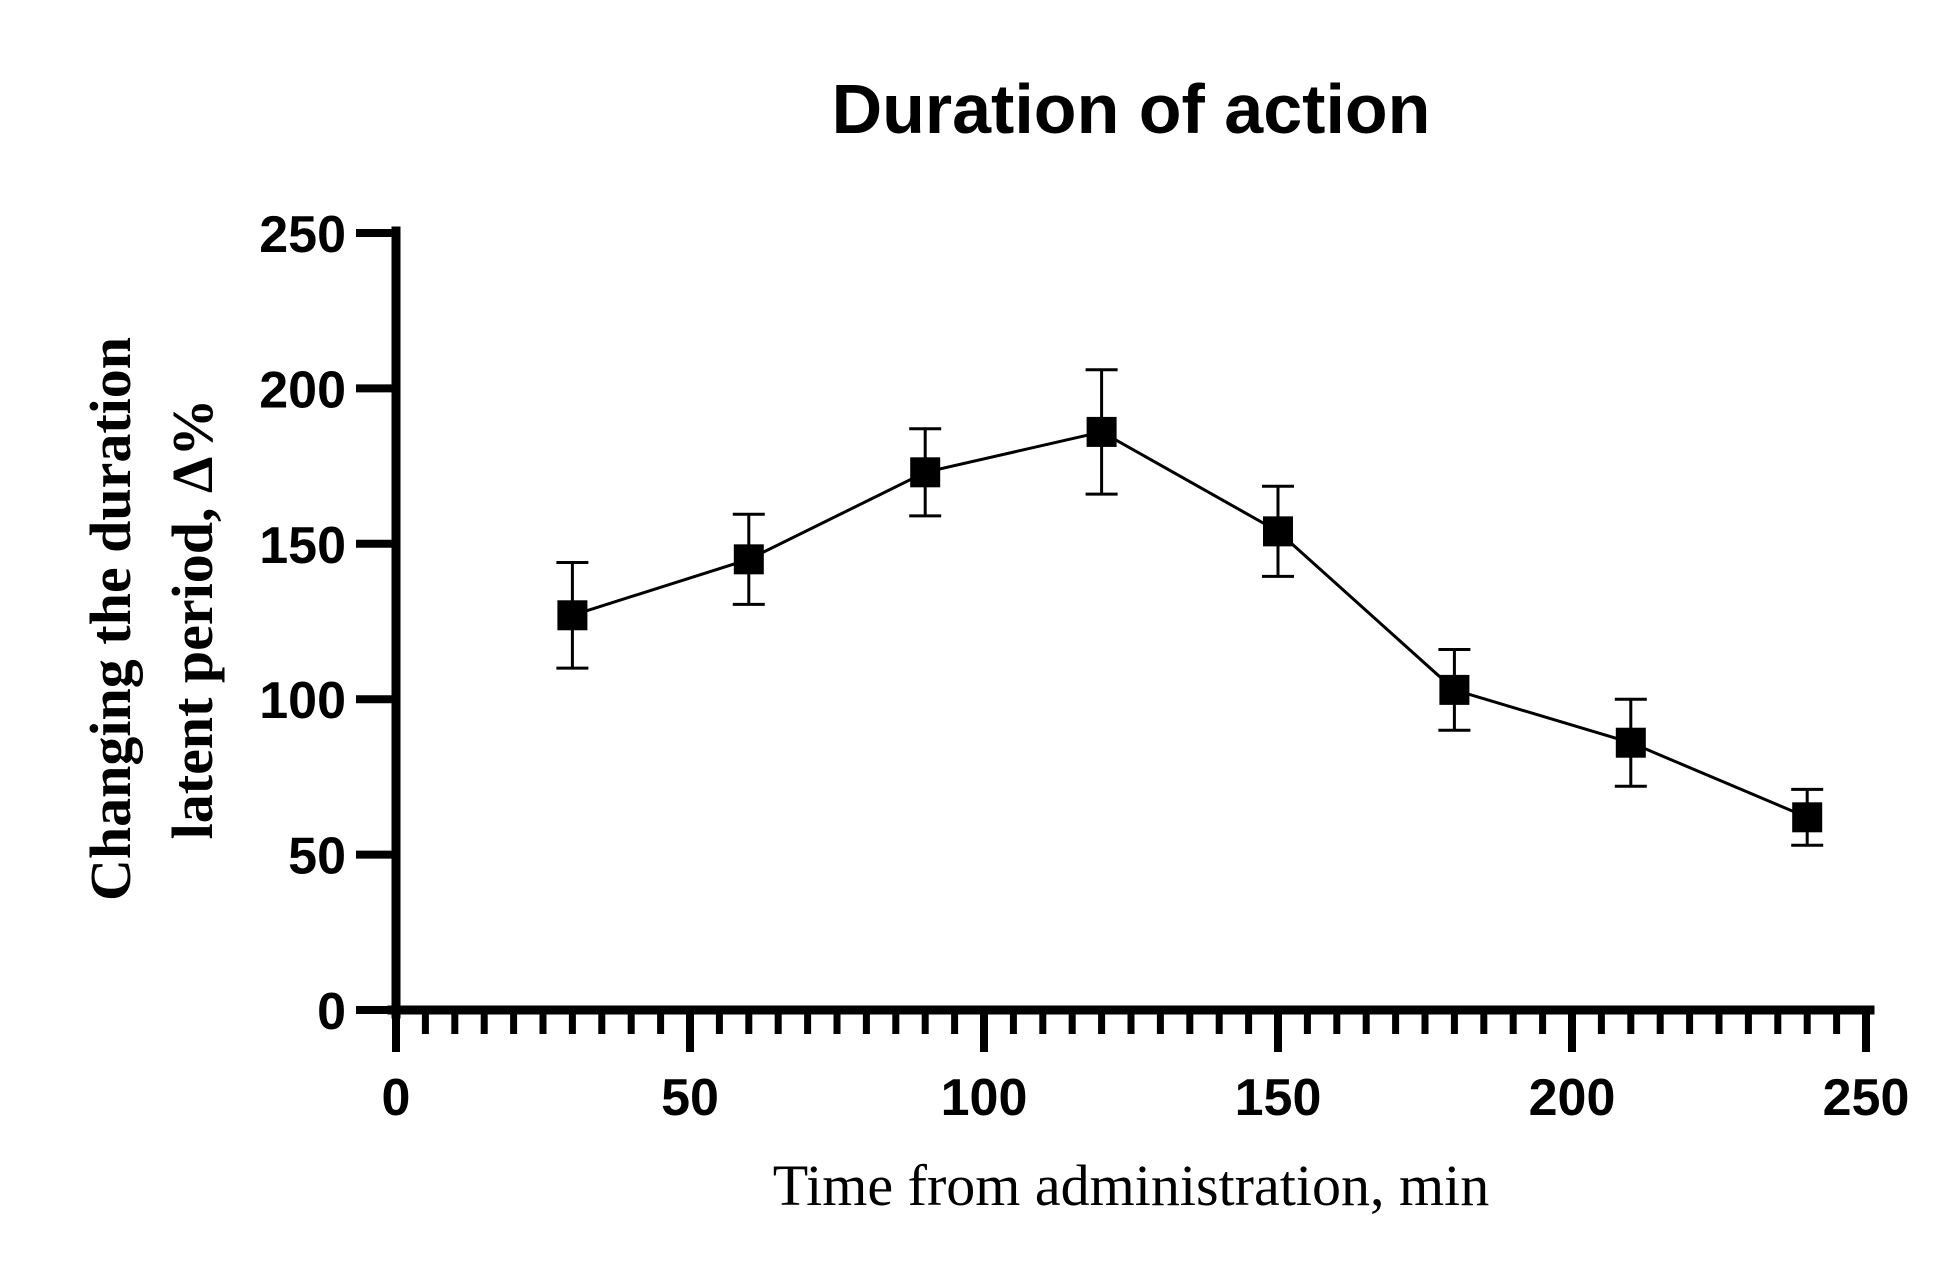 The image size is (1938, 1264). Describe the element at coordinates (110, 619) in the screenshot. I see `y-axis-label-line-1: Changing the duration` at that location.